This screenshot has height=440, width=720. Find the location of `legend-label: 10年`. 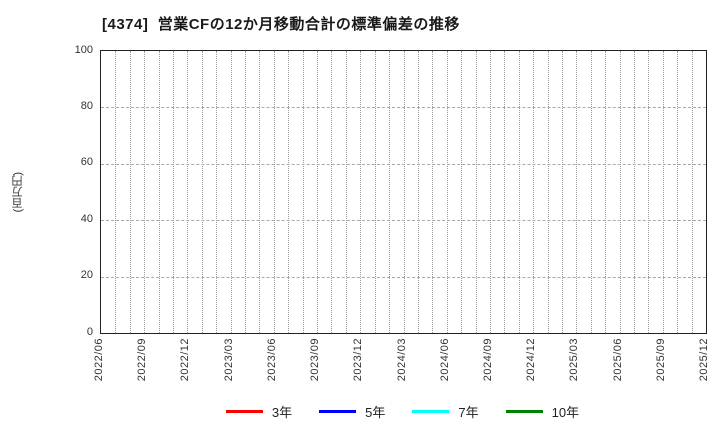

legend-label: 10年 is located at coordinates (565, 412).